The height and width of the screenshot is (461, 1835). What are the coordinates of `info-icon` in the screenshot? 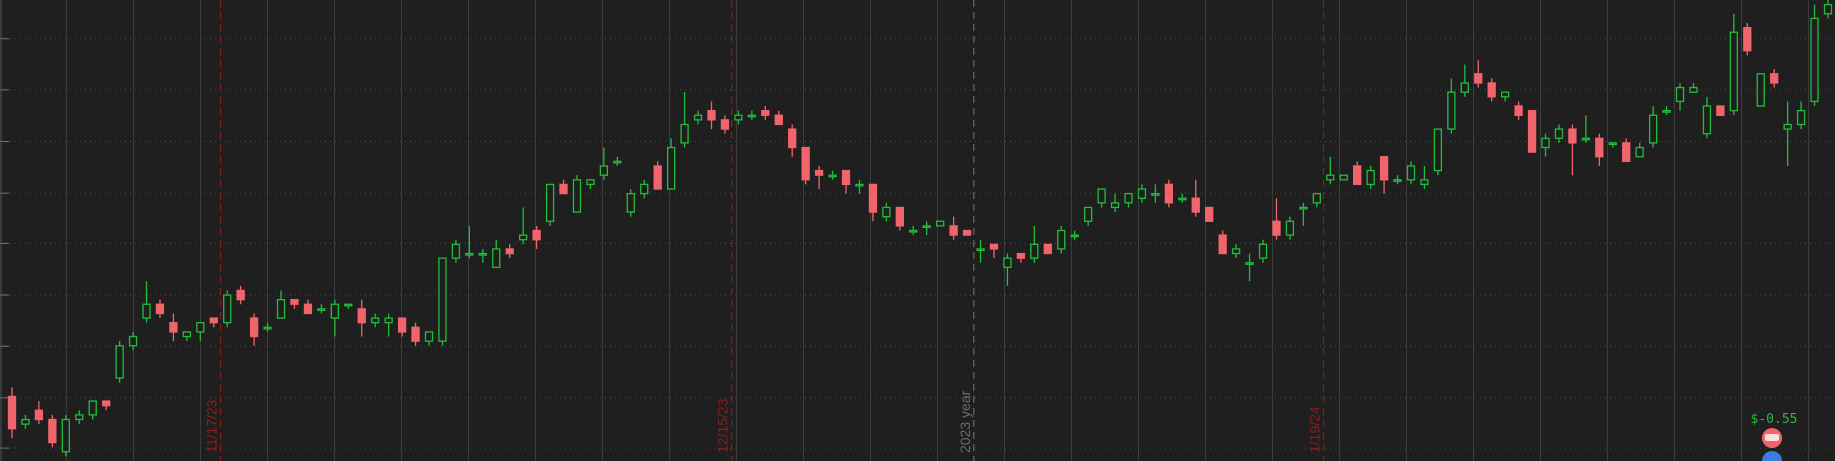 It's located at (1772, 456).